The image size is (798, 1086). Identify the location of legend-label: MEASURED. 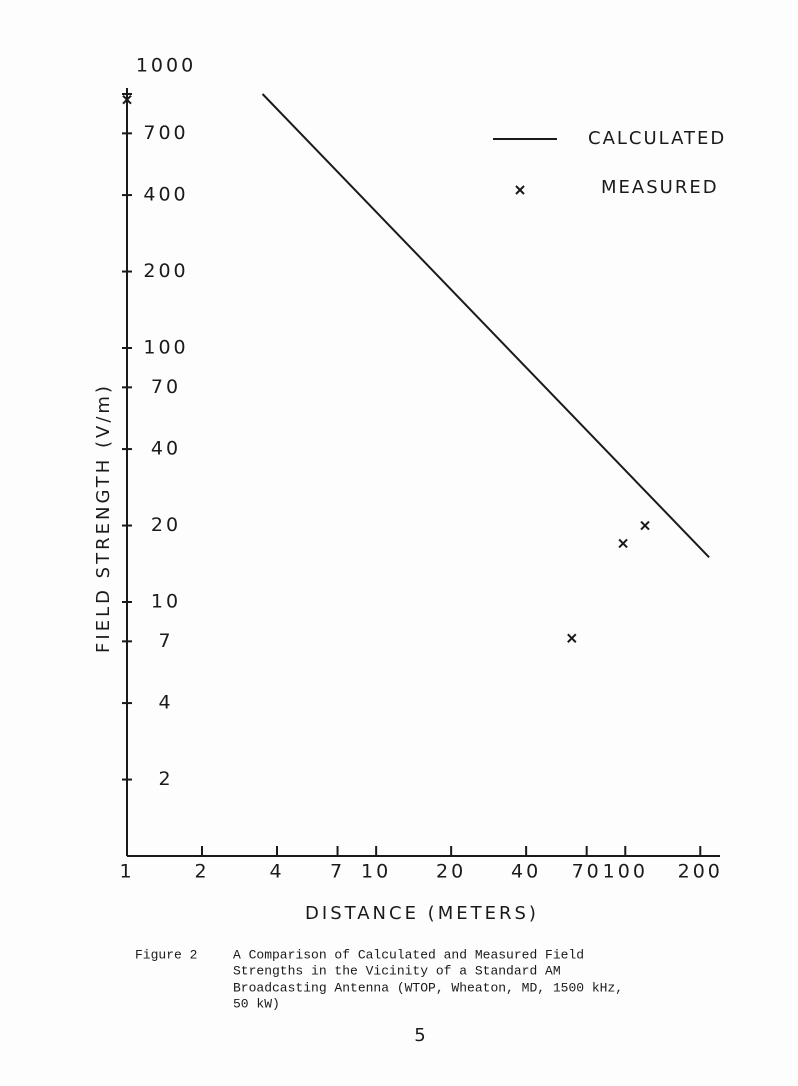
(660, 187).